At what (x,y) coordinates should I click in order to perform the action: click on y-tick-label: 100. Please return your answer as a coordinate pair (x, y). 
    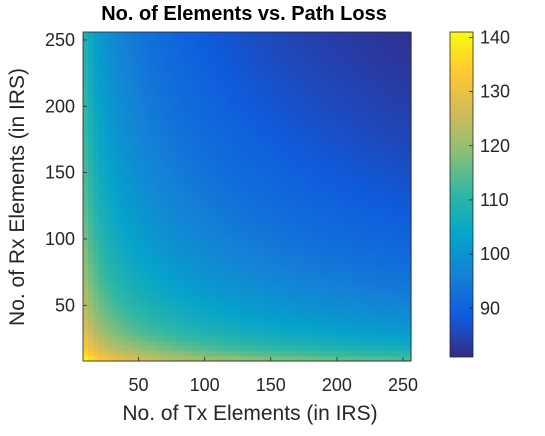
    Looking at the image, I should click on (60, 239).